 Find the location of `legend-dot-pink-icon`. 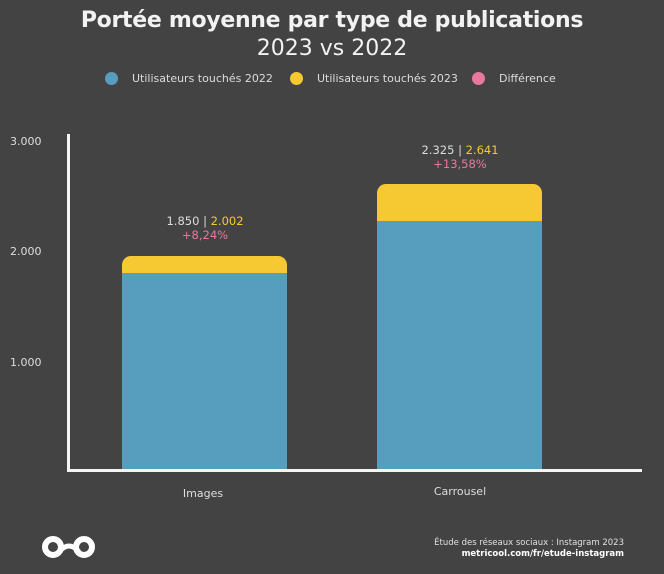

legend-dot-pink-icon is located at coordinates (478, 78).